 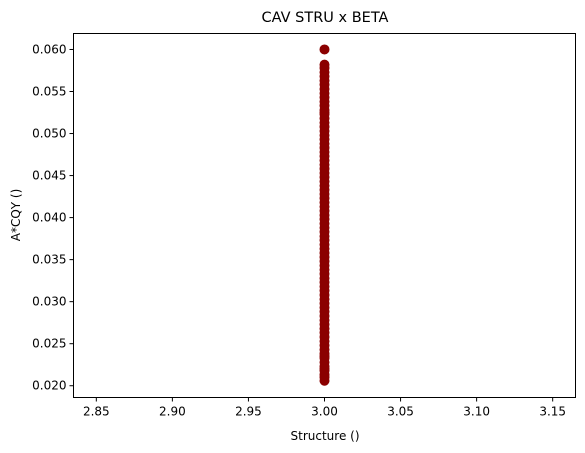 What do you see at coordinates (325, 436) in the screenshot?
I see `x-axis-label: Structure ()` at bounding box center [325, 436].